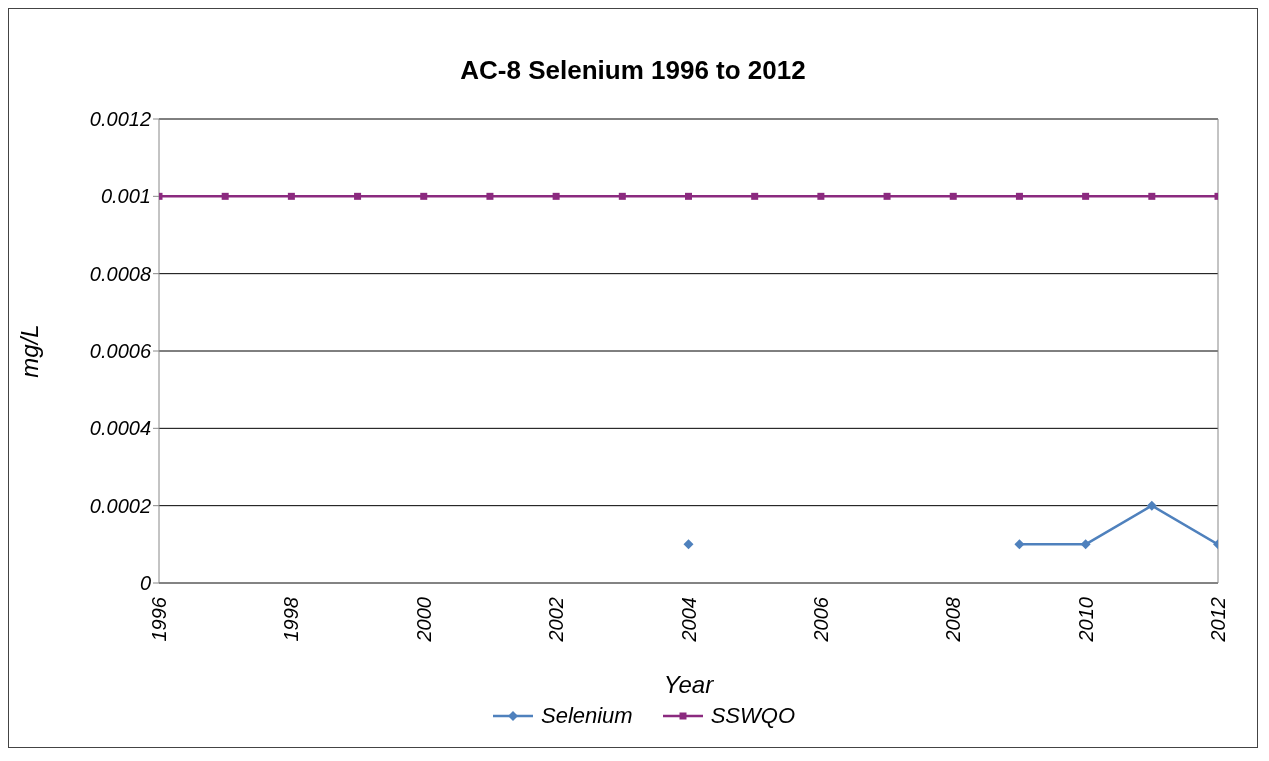 The height and width of the screenshot is (761, 1269). I want to click on x-tick-label: 2000, so click(423, 620).